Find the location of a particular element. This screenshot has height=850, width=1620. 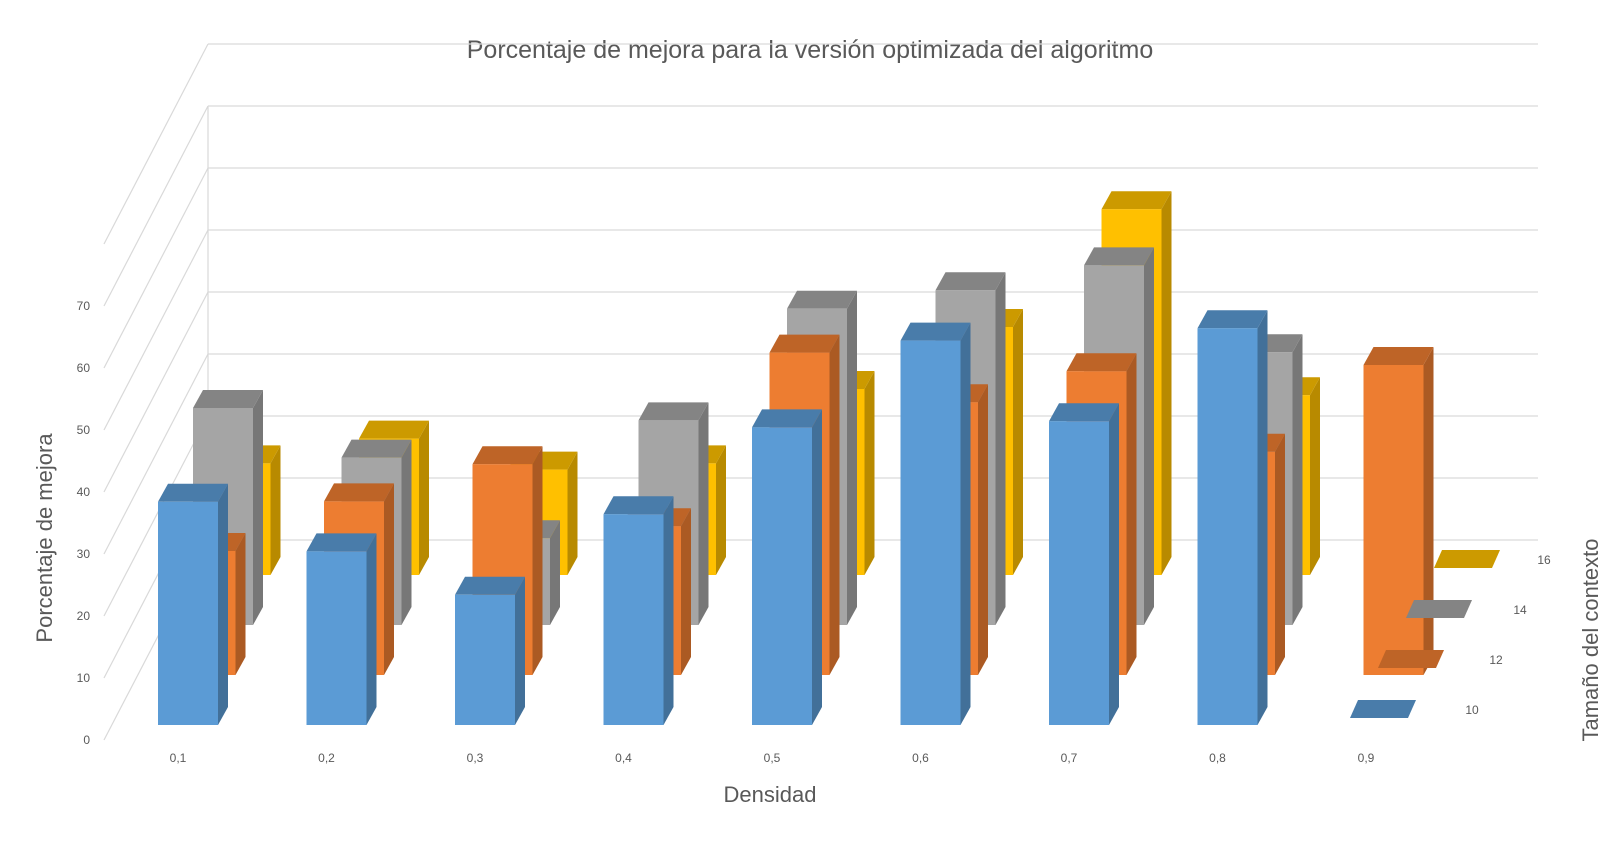

depth-label: 12 is located at coordinates (1496, 660).